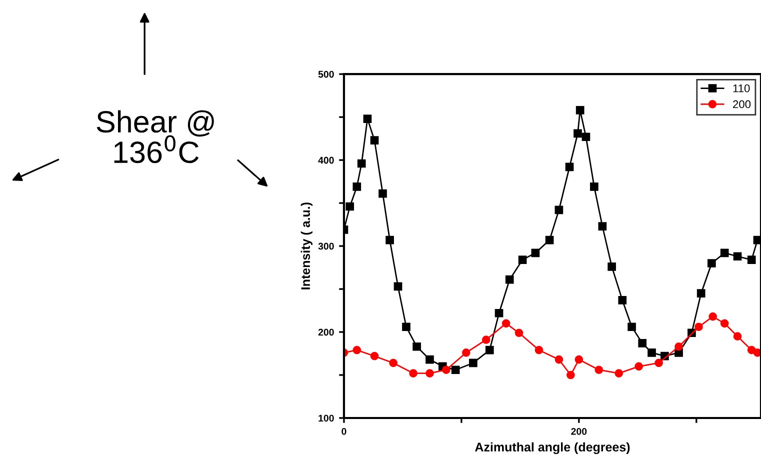  What do you see at coordinates (326, 332) in the screenshot?
I see `y-tick-label: 200` at bounding box center [326, 332].